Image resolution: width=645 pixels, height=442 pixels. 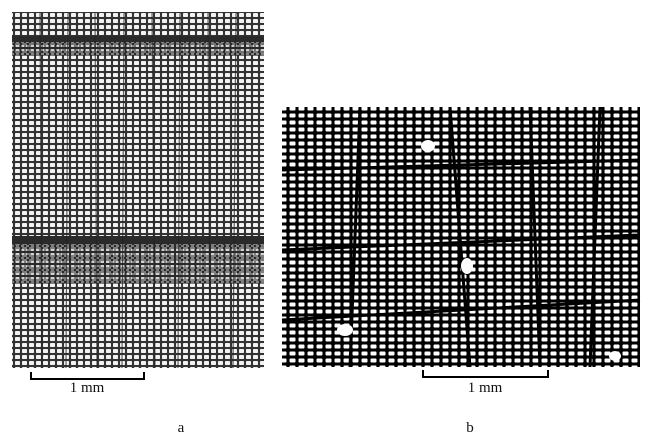 I want to click on scale-bar-a, so click(x=87, y=376).